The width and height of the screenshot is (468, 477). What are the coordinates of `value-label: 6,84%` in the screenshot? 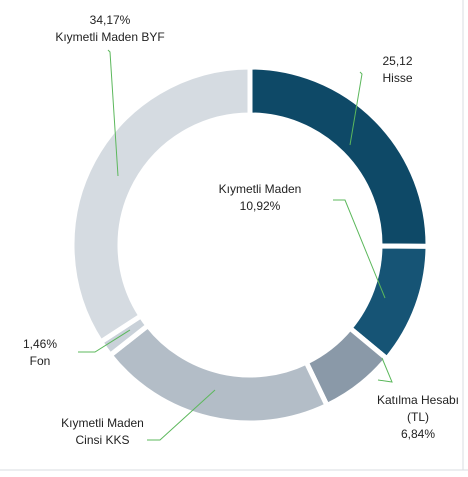 It's located at (418, 434).